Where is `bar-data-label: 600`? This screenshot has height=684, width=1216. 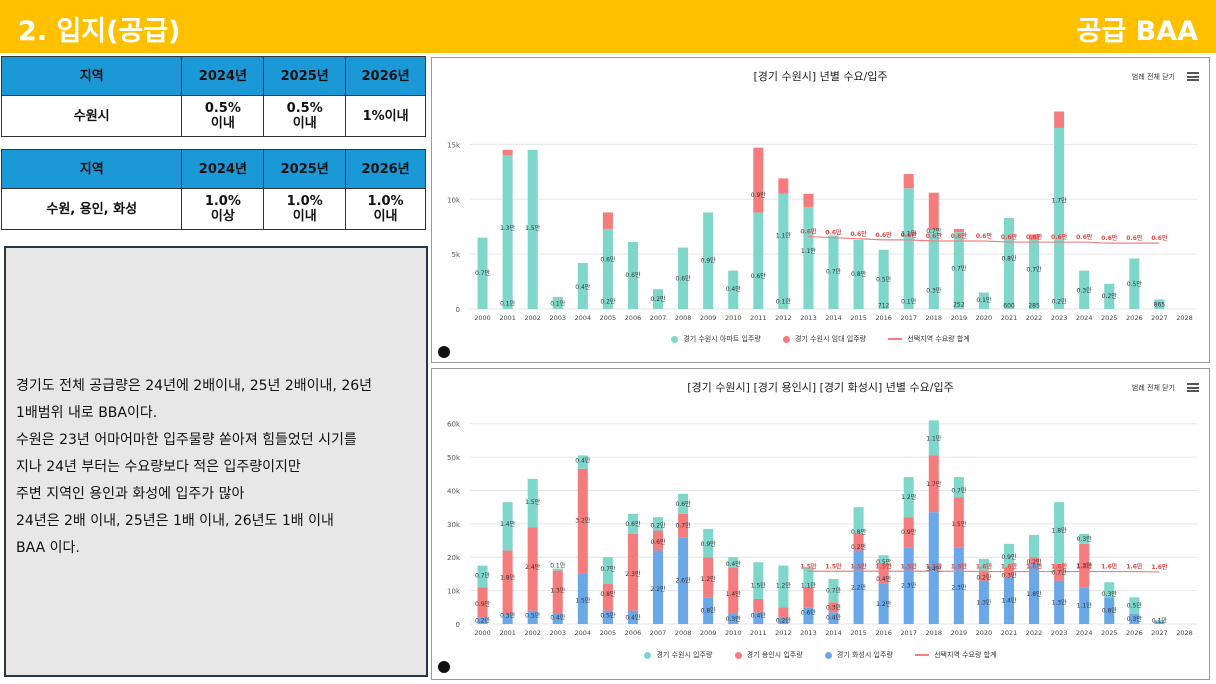 bar-data-label: 600 is located at coordinates (1009, 306).